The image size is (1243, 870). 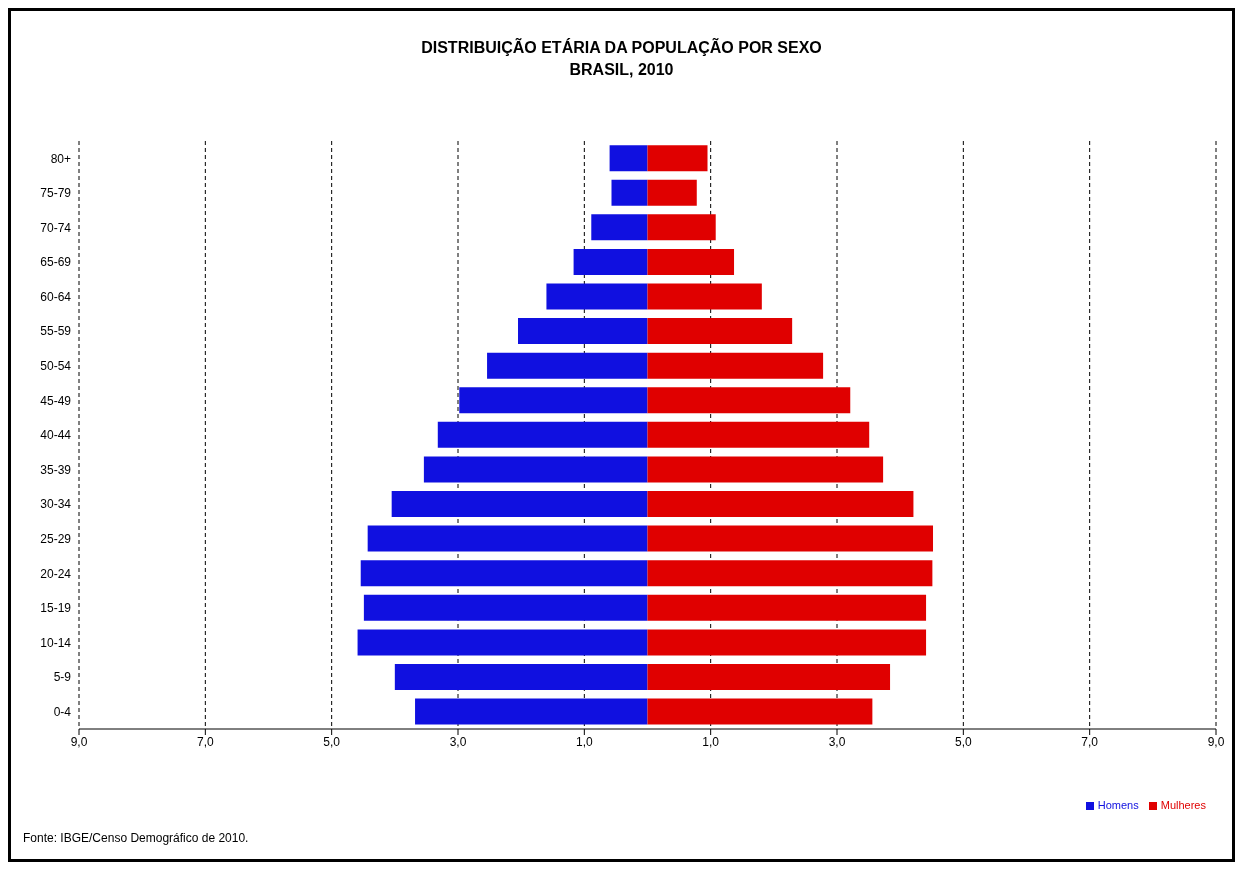 What do you see at coordinates (621, 47) in the screenshot?
I see `chart-title: DISTRIBUIÇÃO ETÁRIA DA POPULAÇÃO POR SEXO` at bounding box center [621, 47].